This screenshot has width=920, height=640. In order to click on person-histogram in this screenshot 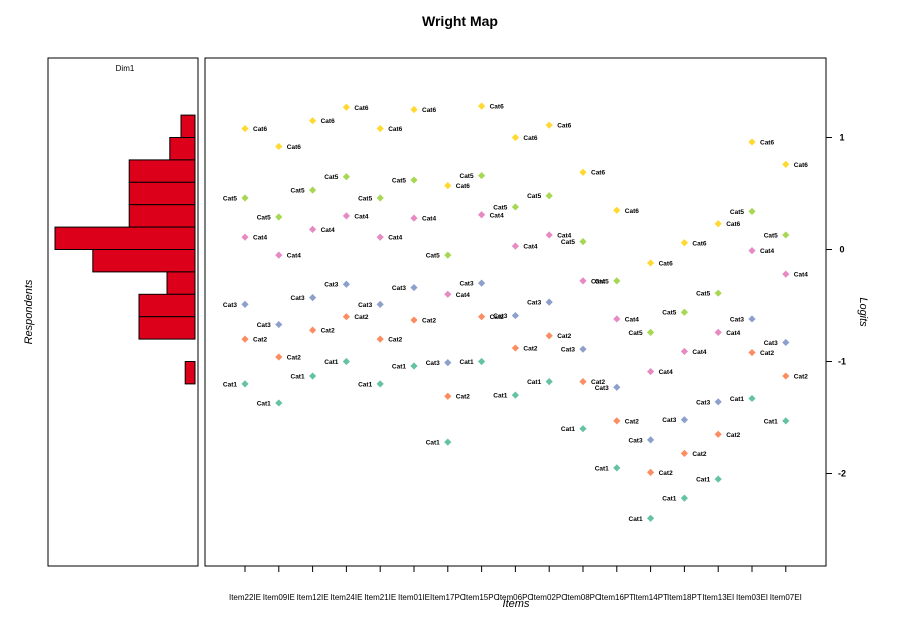, I will do `click(125, 249)`.